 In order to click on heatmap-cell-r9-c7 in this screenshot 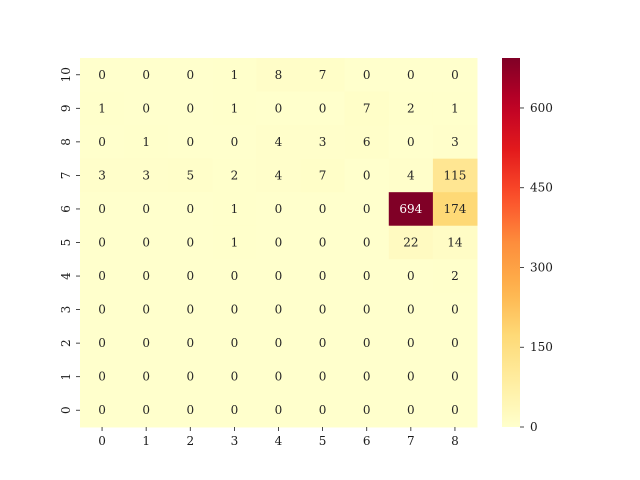, I will do `click(411, 108)`.